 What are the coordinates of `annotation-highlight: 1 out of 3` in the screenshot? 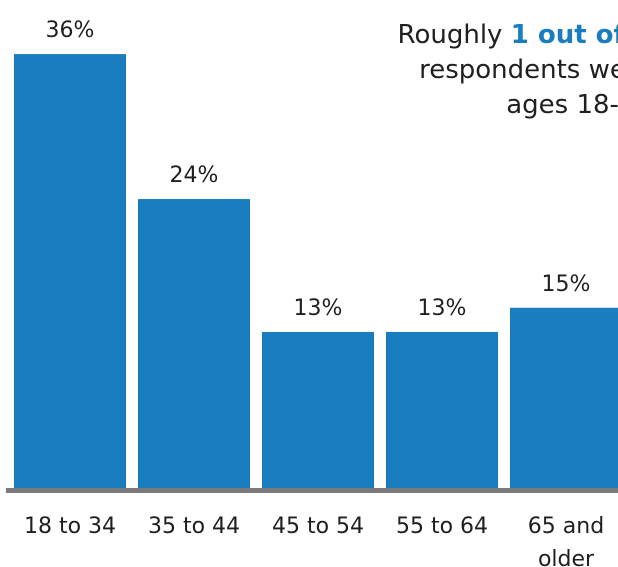 It's located at (564, 35).